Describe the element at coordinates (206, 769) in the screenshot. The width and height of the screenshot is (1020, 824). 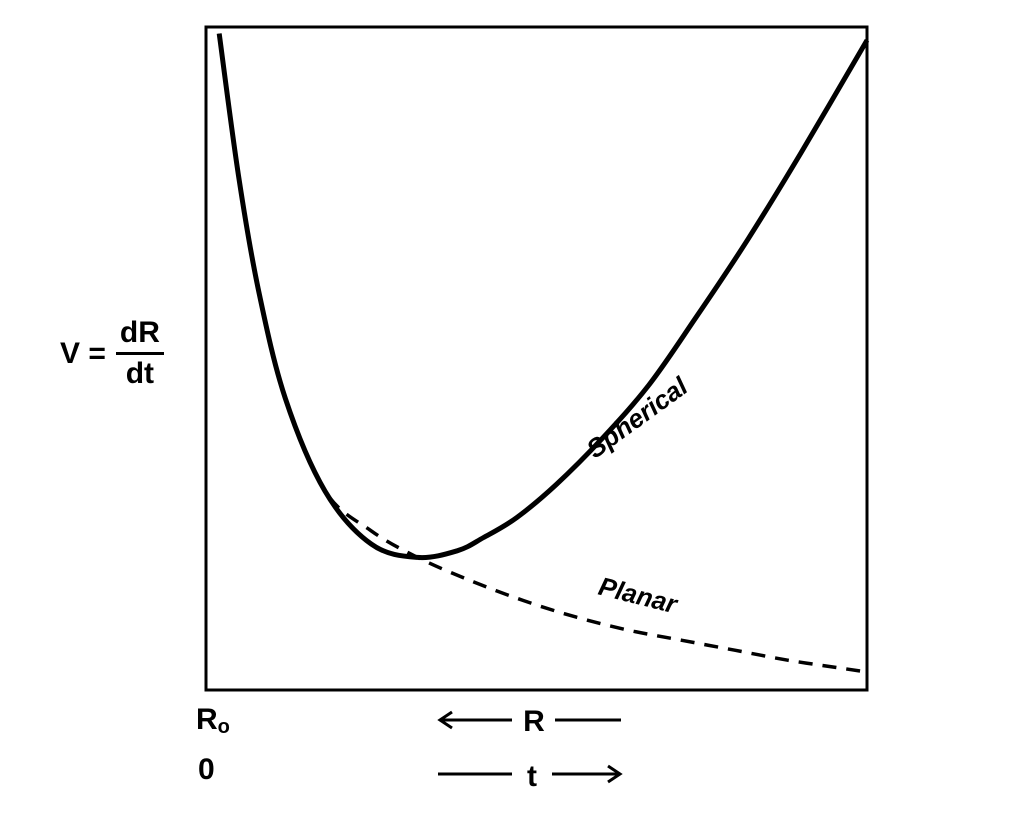
I see `x-axis-origin-t: 0` at that location.